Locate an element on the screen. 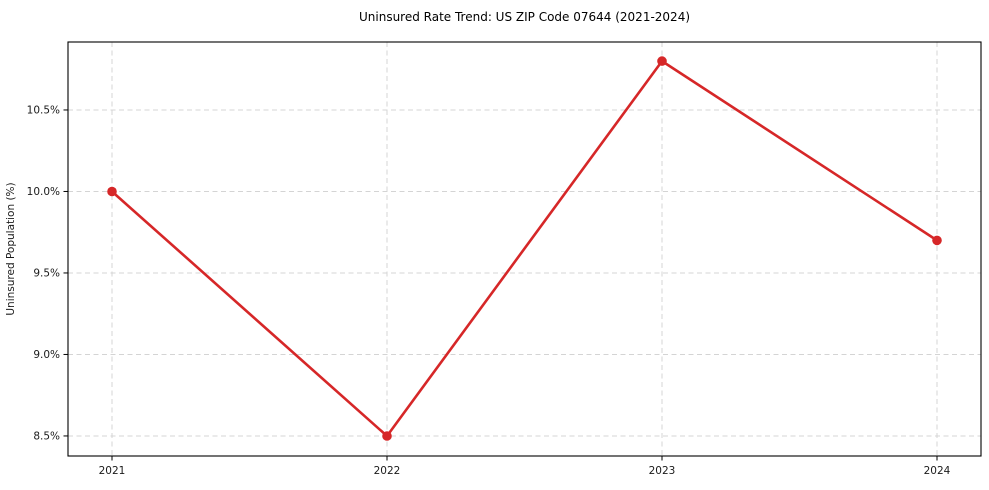  y-tick-label: 10.0% is located at coordinates (43, 192).